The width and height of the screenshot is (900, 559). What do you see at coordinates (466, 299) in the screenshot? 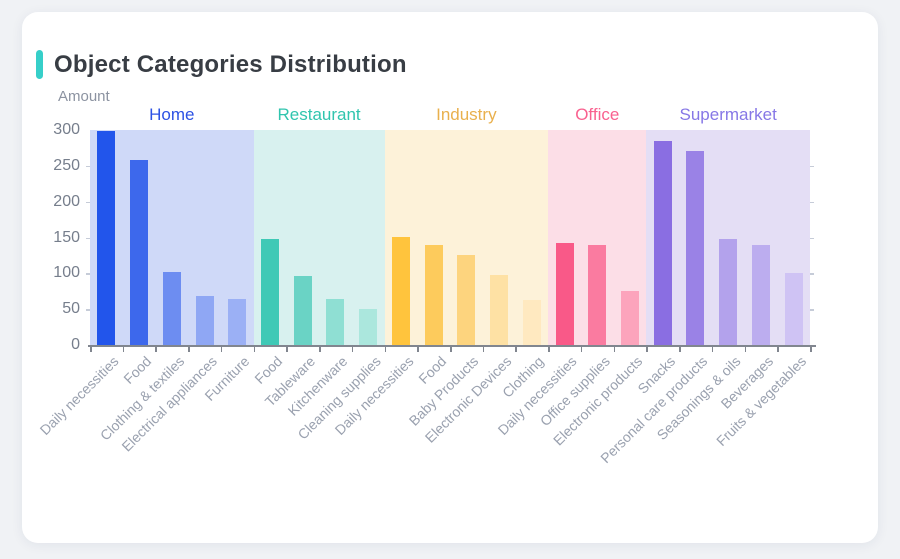
I see `bar-industry-baby-products` at bounding box center [466, 299].